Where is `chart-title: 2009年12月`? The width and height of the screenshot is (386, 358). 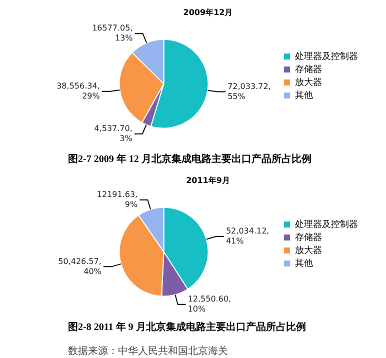
chart-title: 2009年12月 is located at coordinates (208, 12).